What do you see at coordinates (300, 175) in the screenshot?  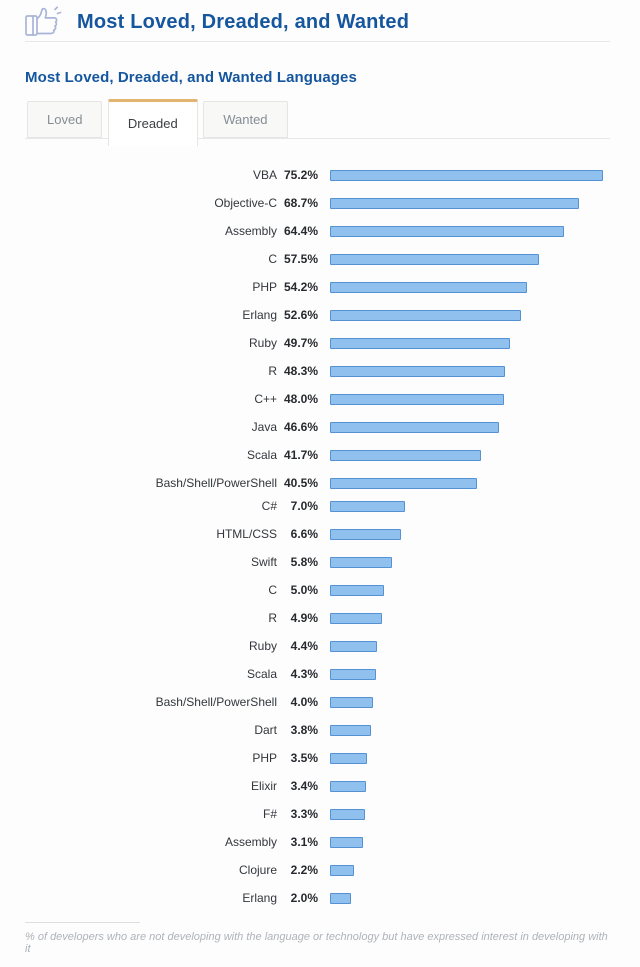 I see `row-percentage: 75.2%` at bounding box center [300, 175].